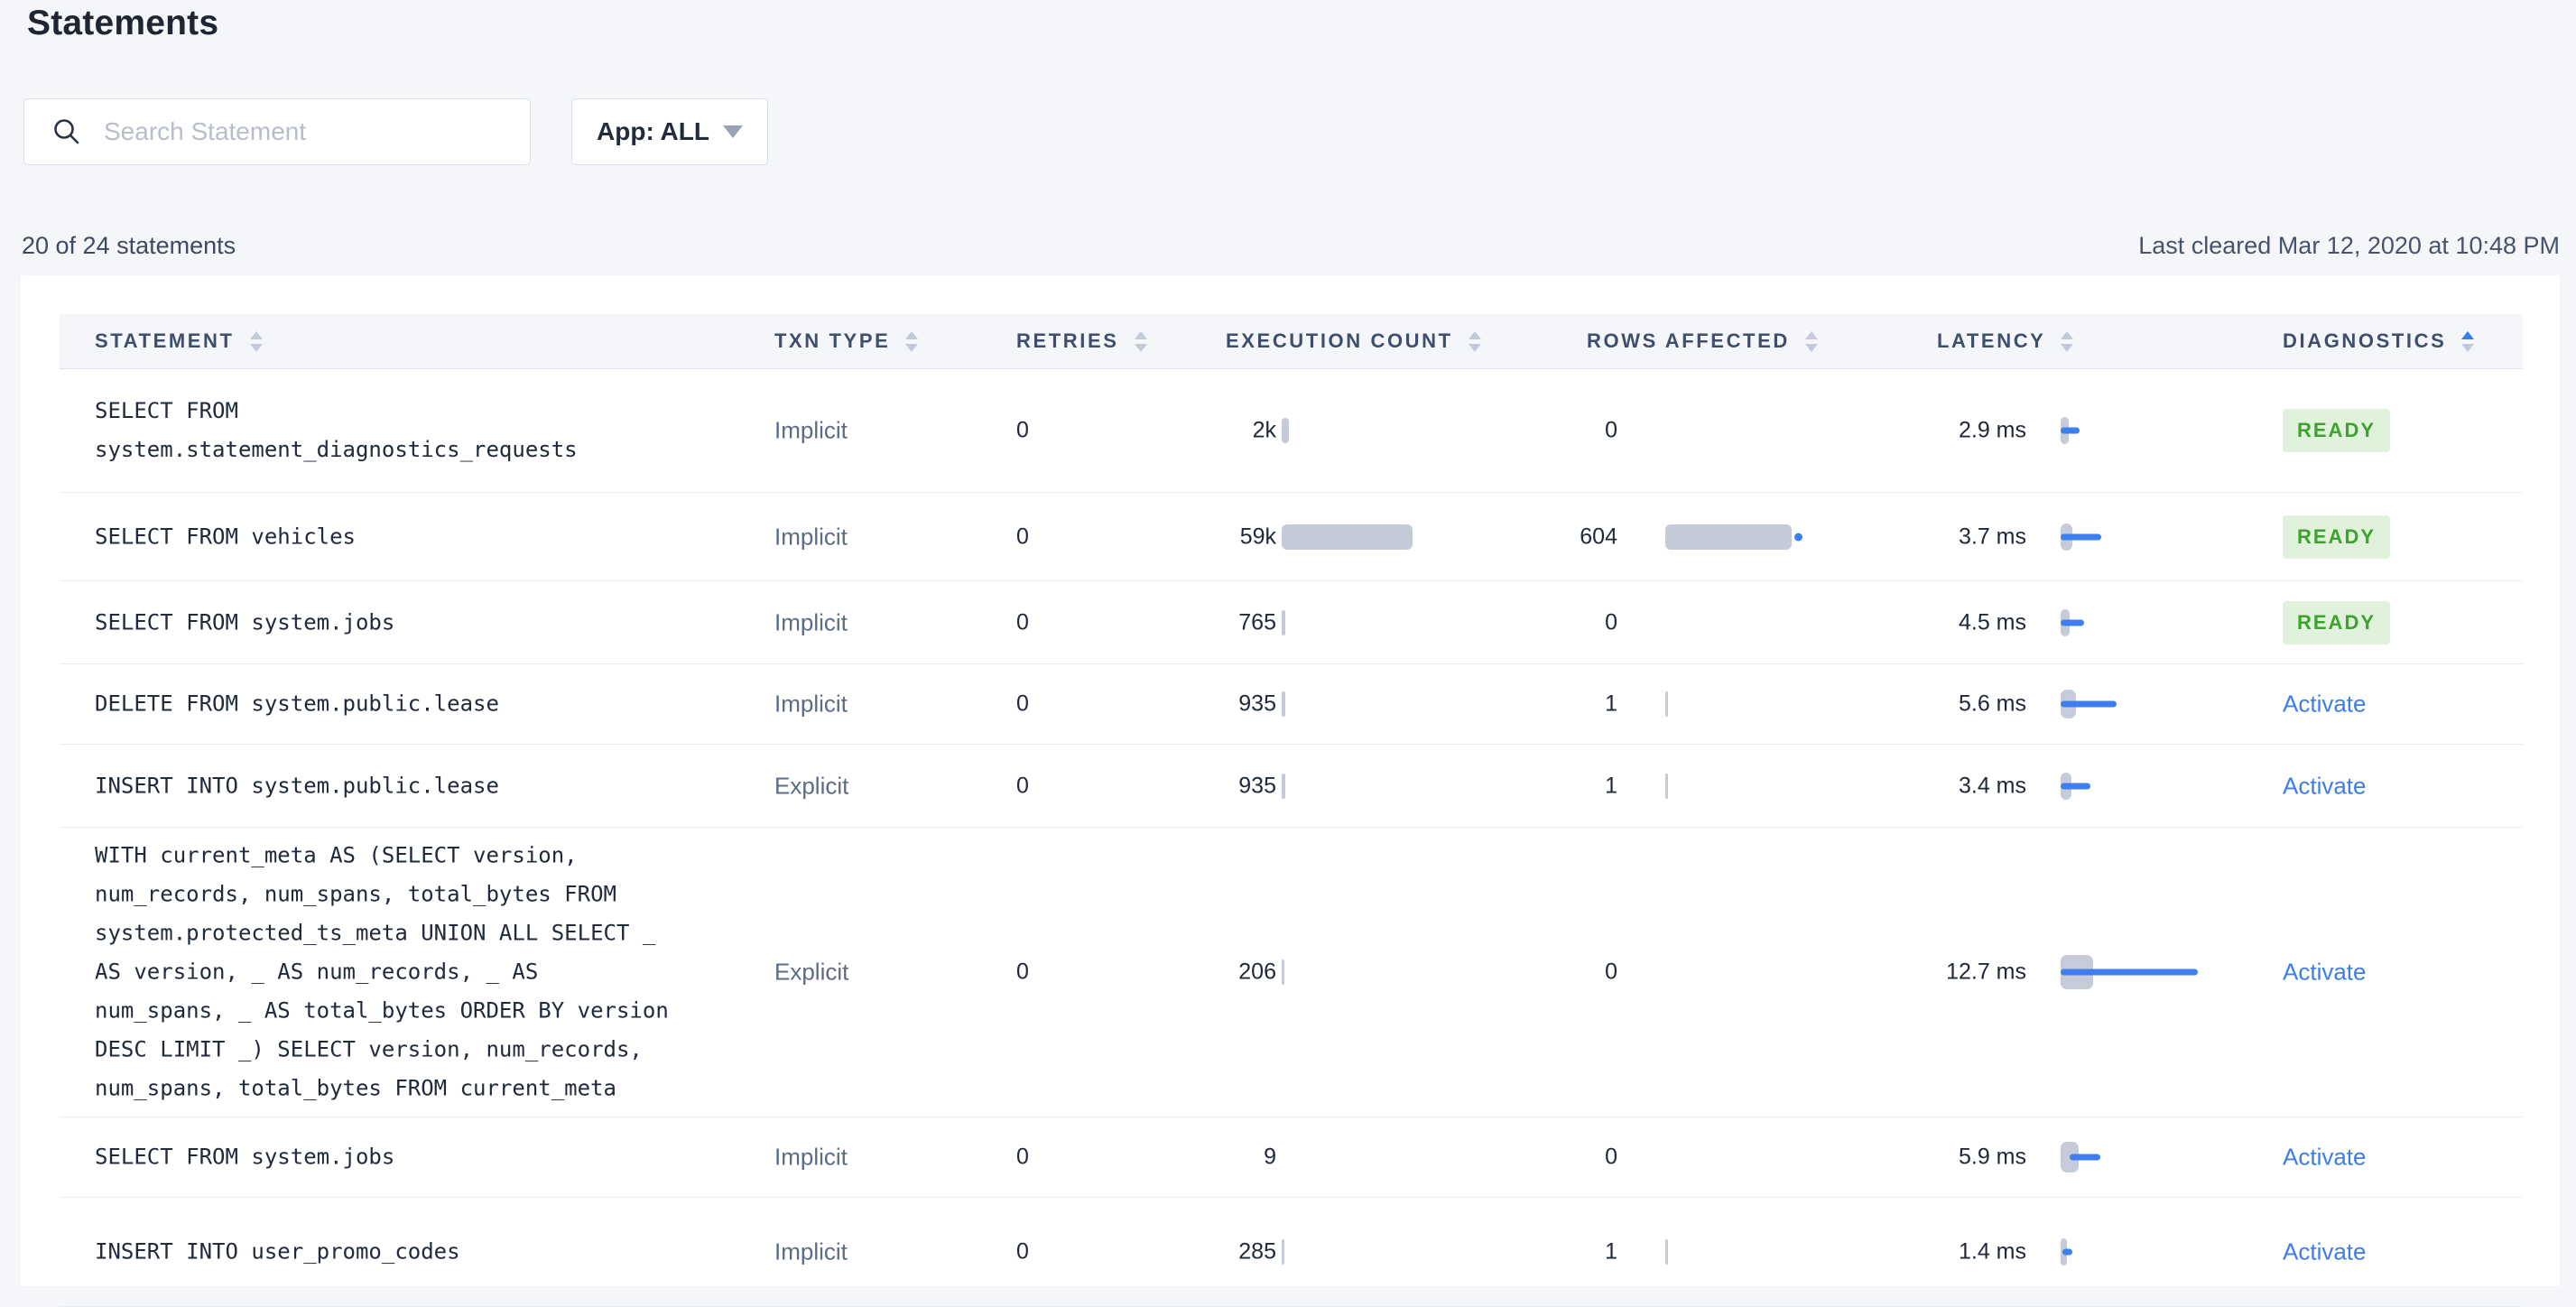 The height and width of the screenshot is (1307, 2576). I want to click on execution-count-value: 2k, so click(1264, 429).